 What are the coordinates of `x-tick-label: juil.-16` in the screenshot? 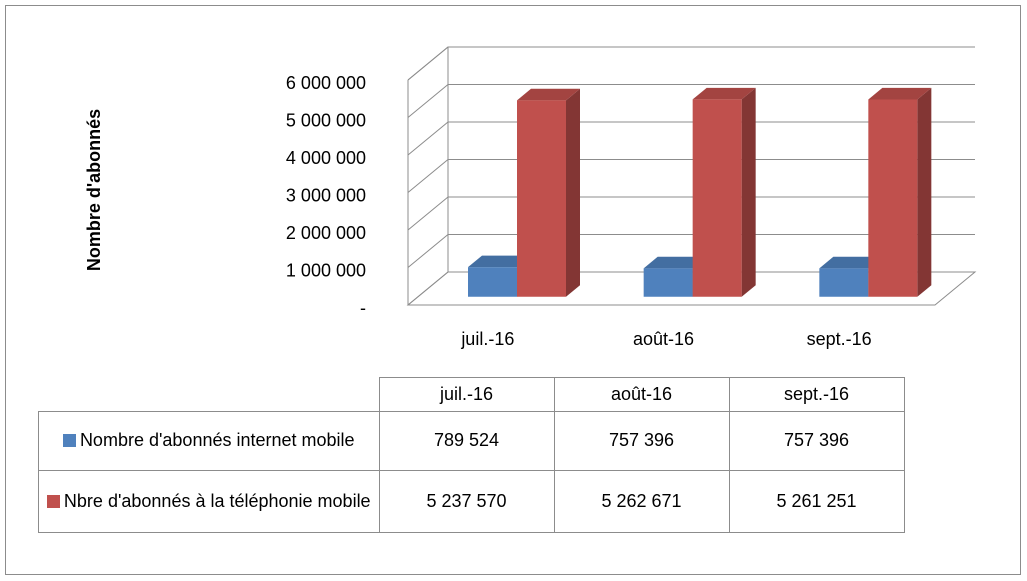 It's located at (487, 339).